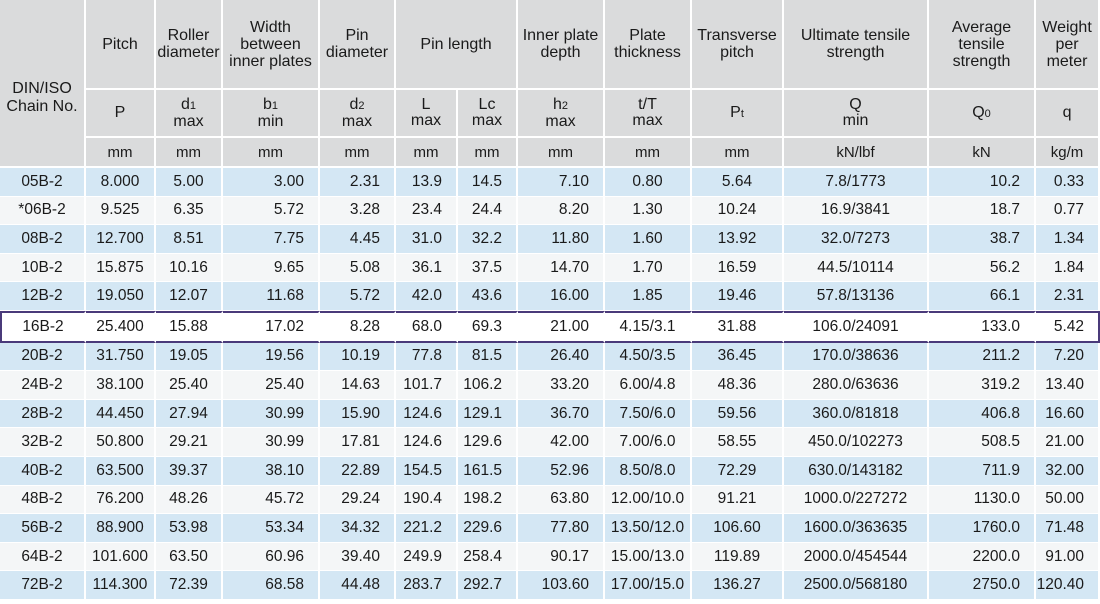  I want to click on cell-inner-plate-depth: 36.70, so click(562, 414).